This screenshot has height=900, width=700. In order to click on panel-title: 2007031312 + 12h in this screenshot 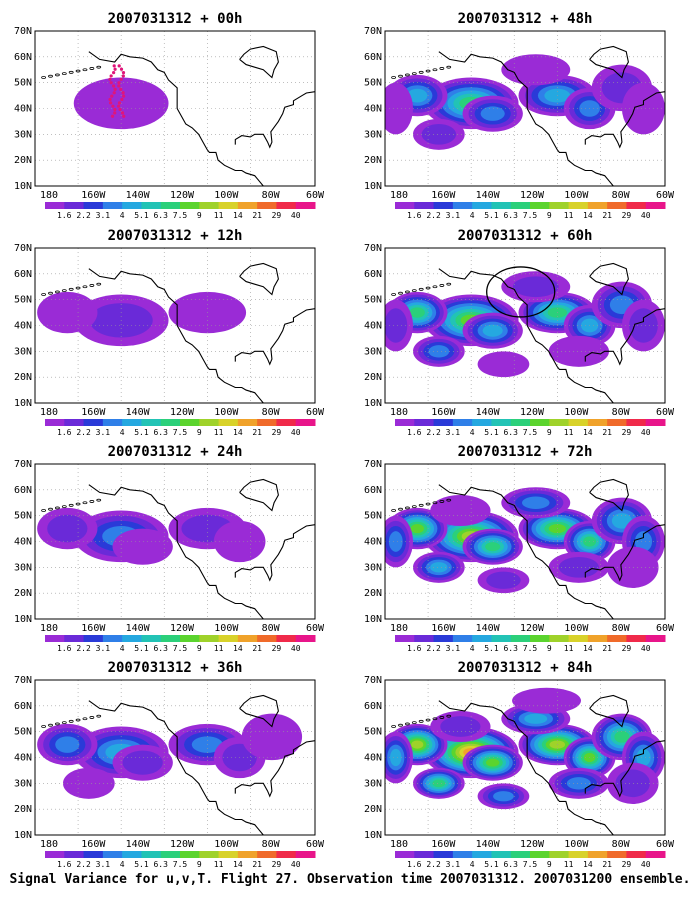, I will do `click(175, 236)`.